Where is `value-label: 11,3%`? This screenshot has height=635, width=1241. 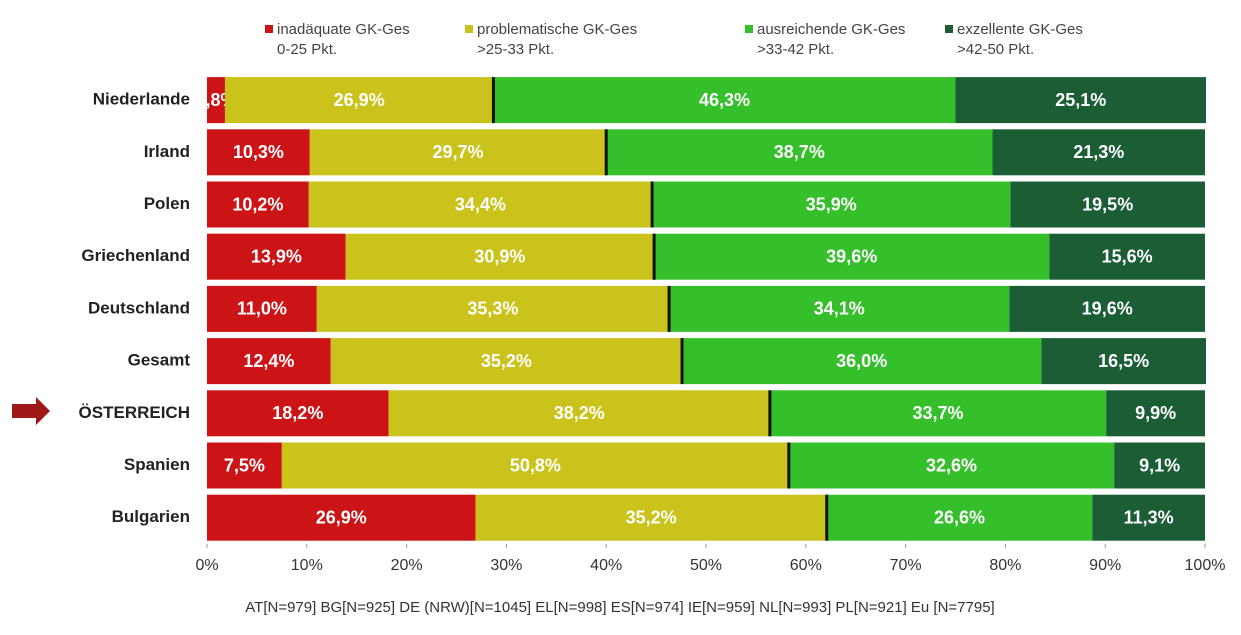
value-label: 11,3% is located at coordinates (1149, 517).